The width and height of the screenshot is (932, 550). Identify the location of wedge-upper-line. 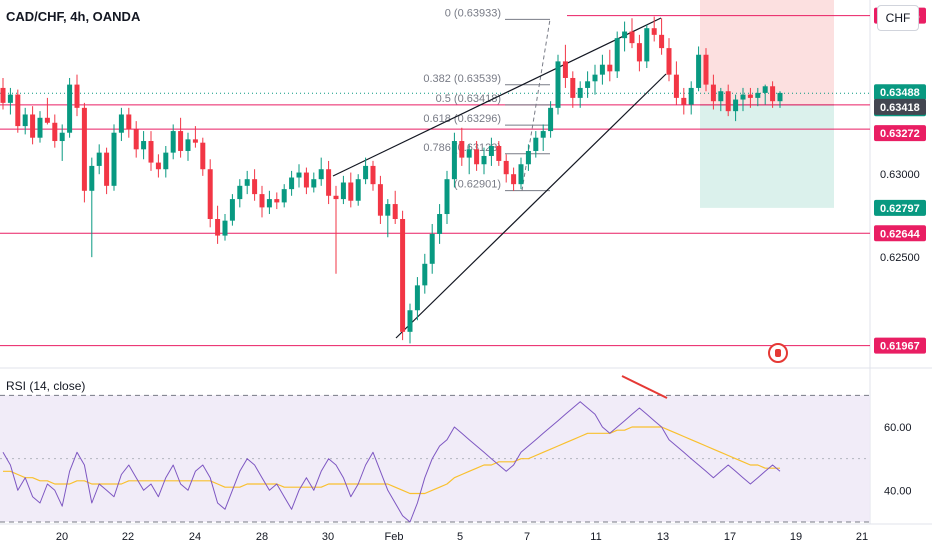
(497, 97).